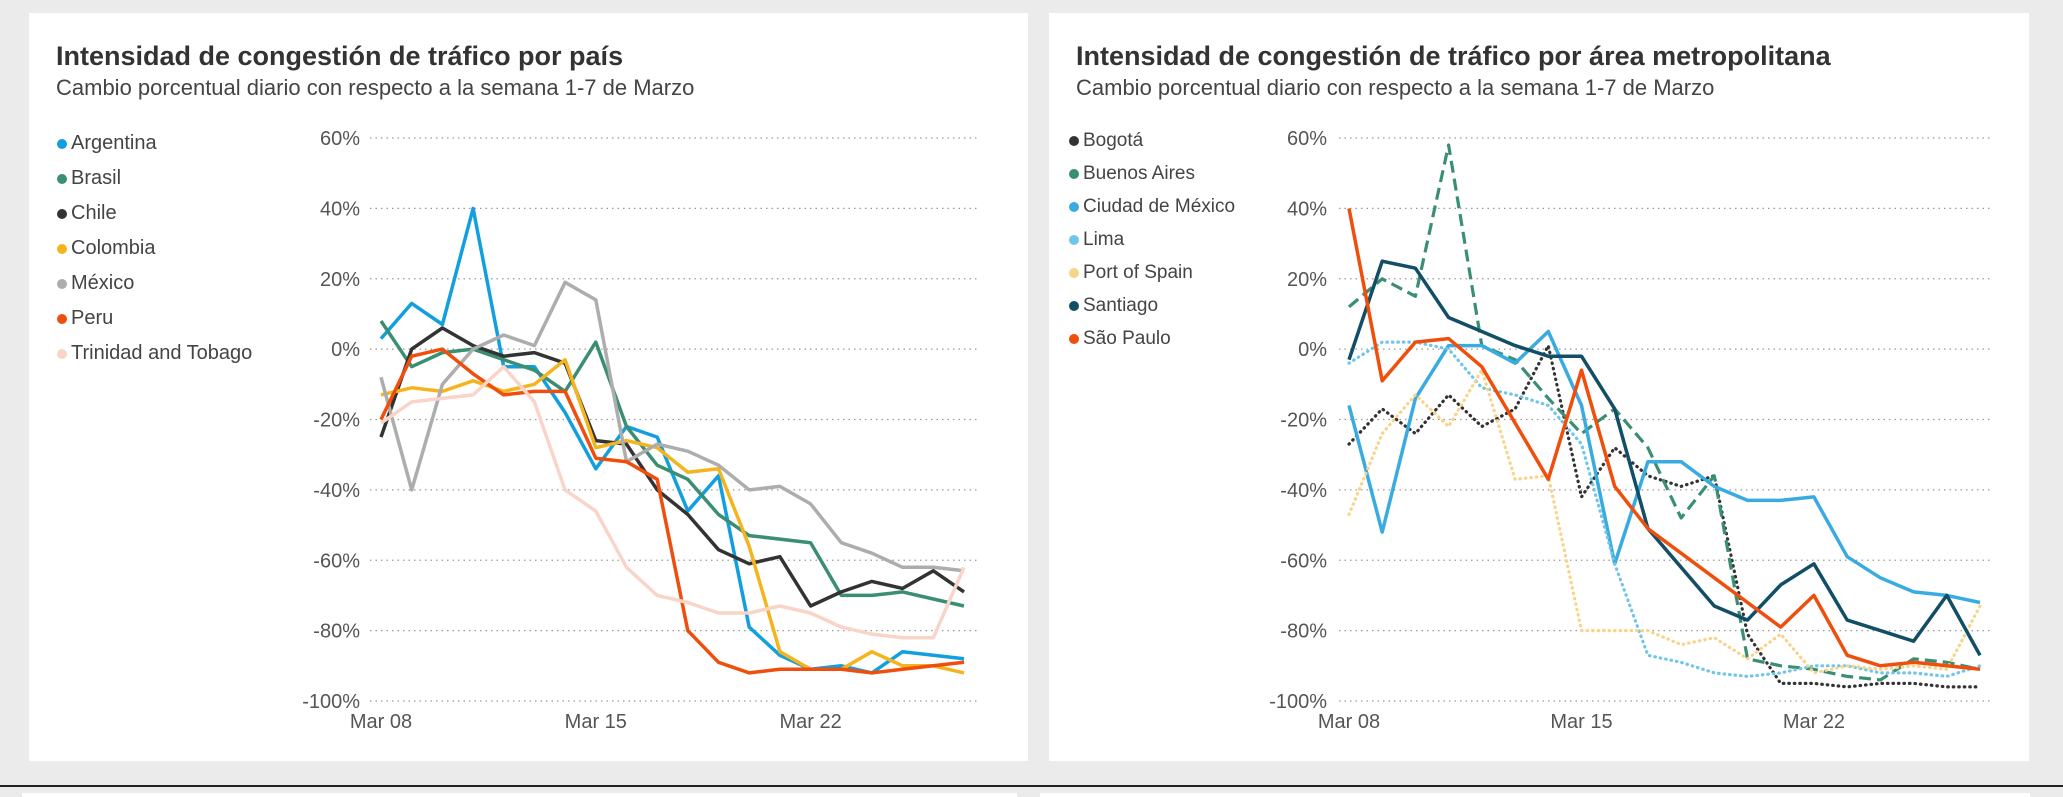  I want to click on legend-item: Santiago, so click(1152, 305).